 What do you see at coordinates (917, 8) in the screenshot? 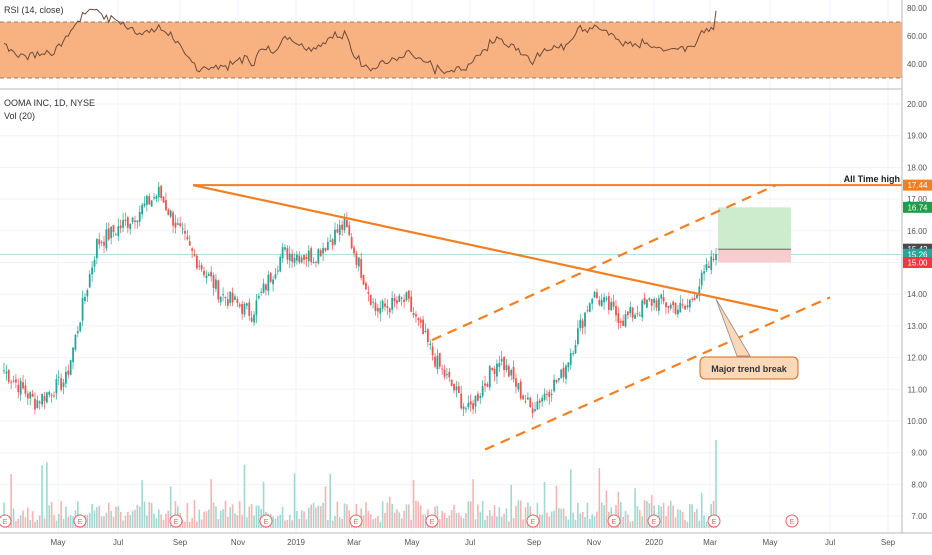
I see `rsi-tick-label: 80.00` at bounding box center [917, 8].